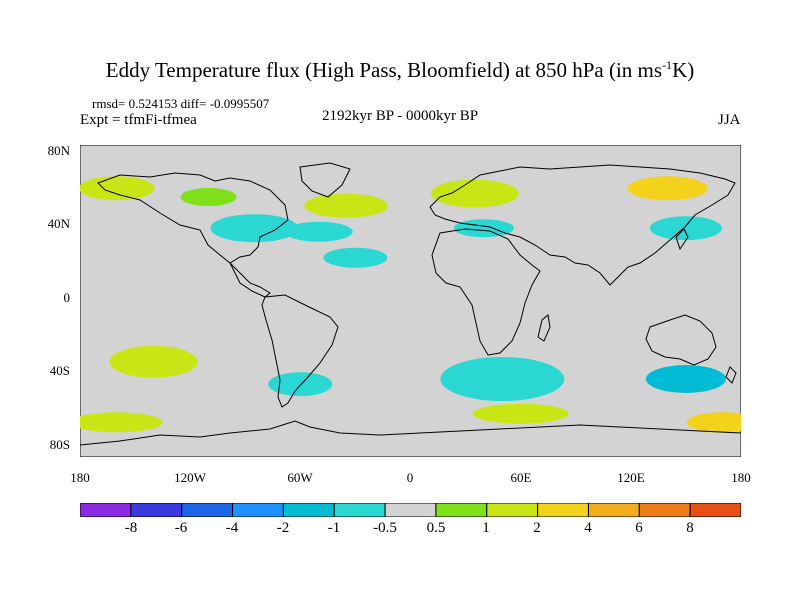 This screenshot has height=600, width=800. I want to click on colorbar, so click(410, 510).